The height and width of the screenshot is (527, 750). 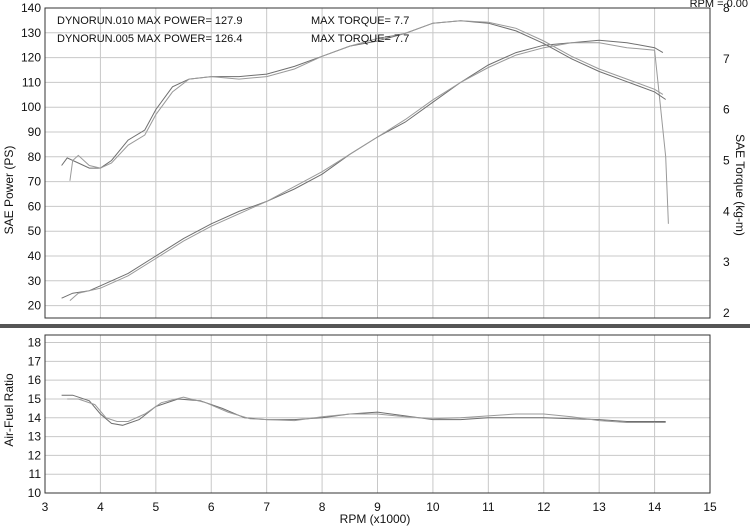 I want to click on legend-max-power-1: MAX POWER= 127.9, so click(x=189, y=21).